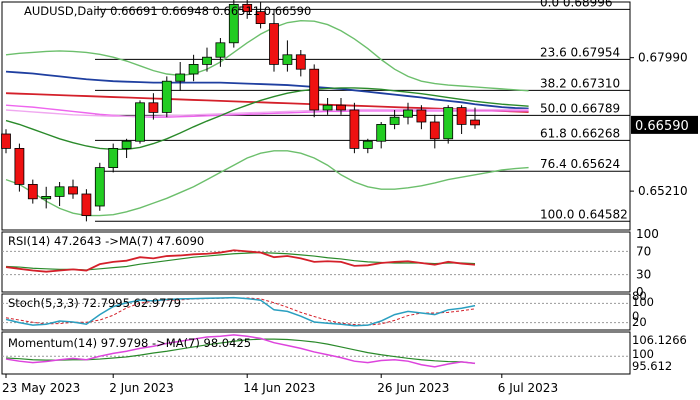  I want to click on fib-label-6: 100.0 0.64582, so click(584, 214).